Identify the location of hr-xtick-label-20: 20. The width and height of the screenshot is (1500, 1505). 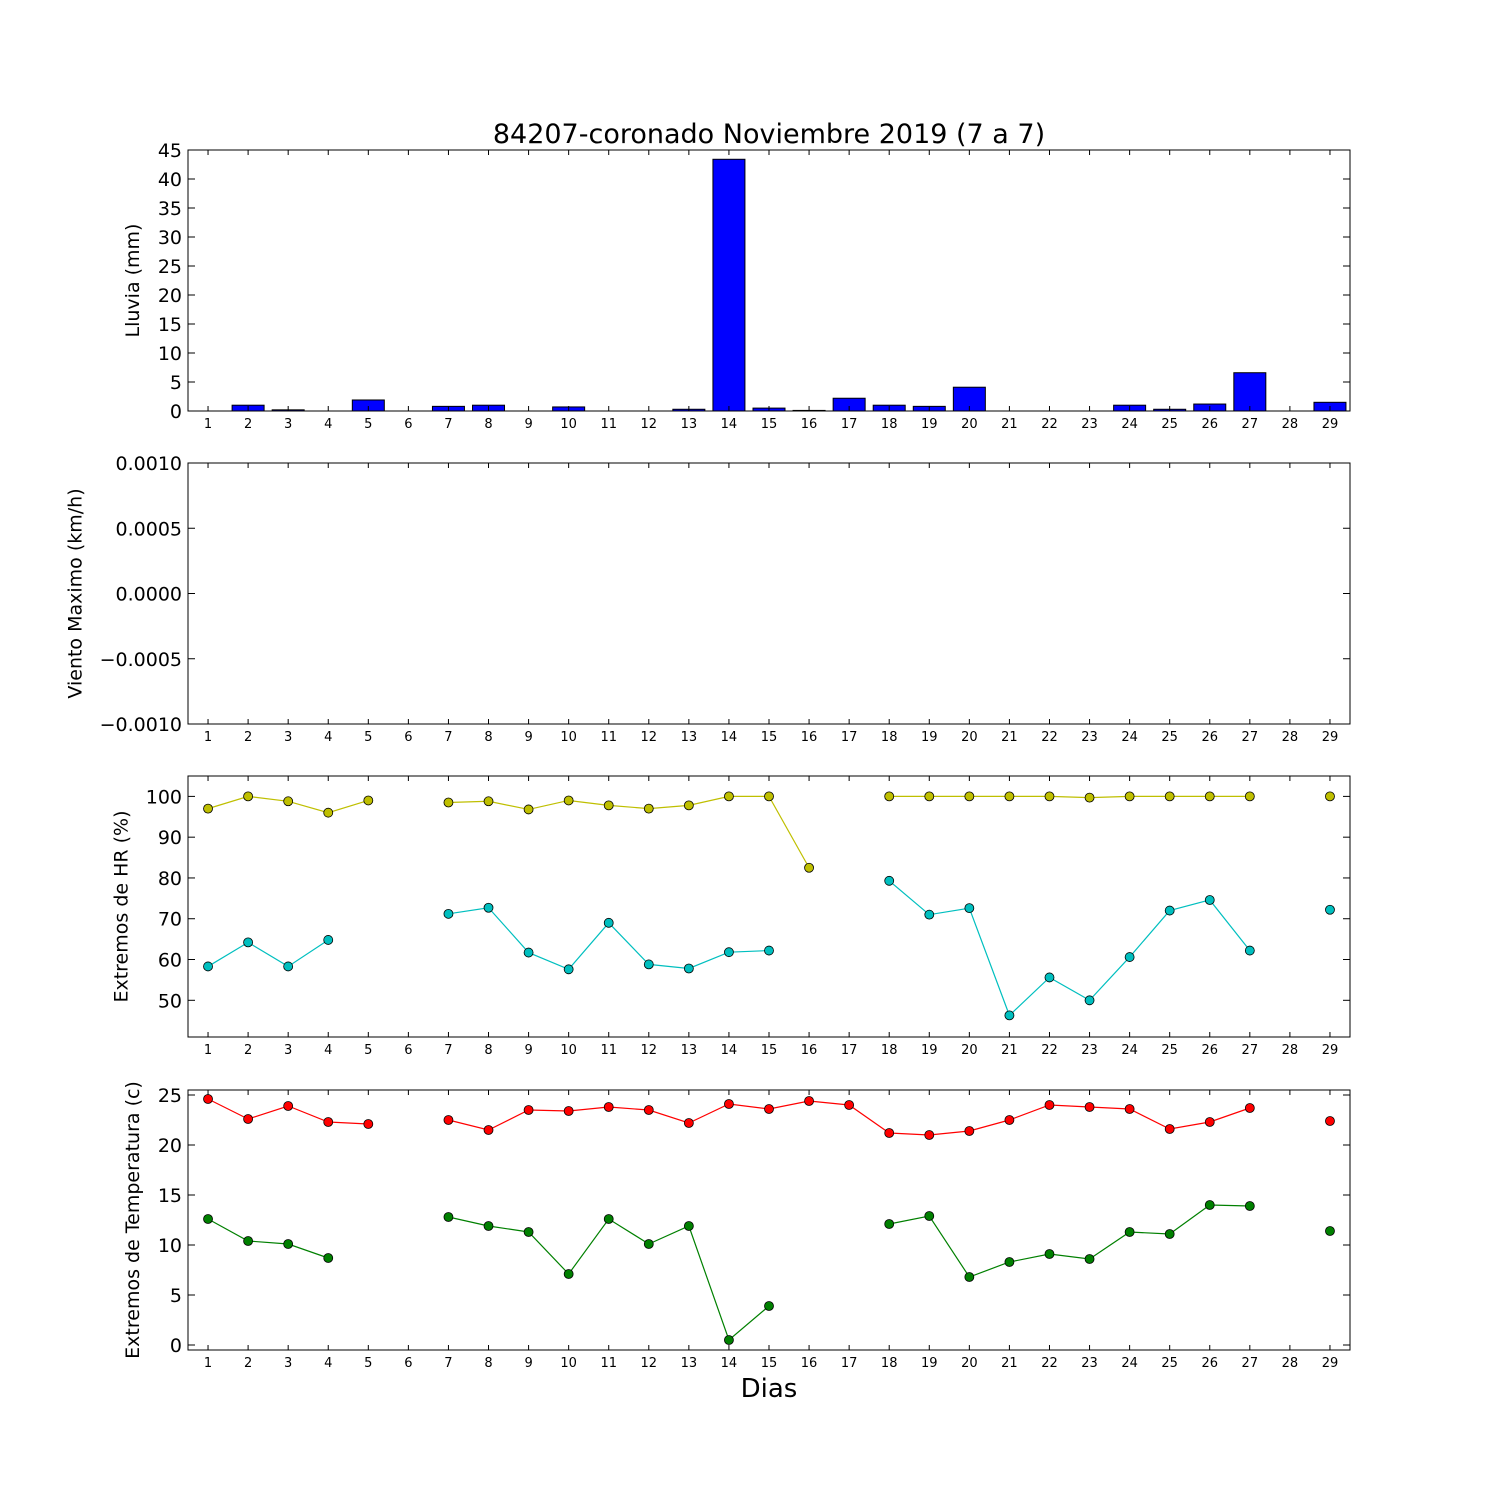
(969, 1050).